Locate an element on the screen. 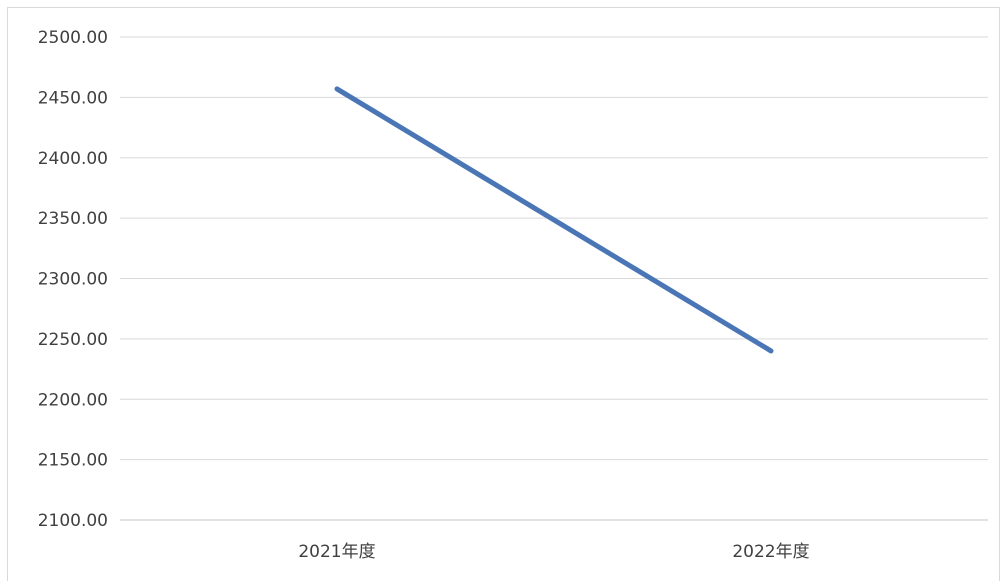 The width and height of the screenshot is (1008, 581). y-tick-label: 2150.00 is located at coordinates (73, 461).